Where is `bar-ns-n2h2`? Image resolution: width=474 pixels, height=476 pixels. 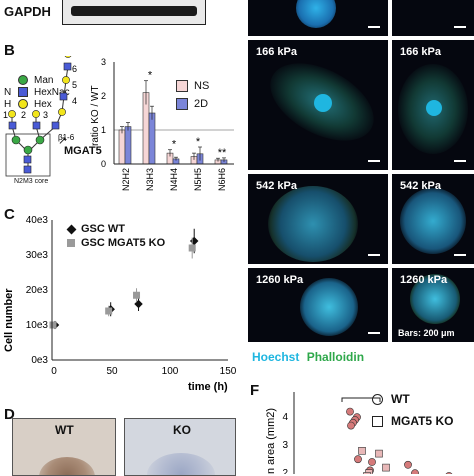 bar-ns-n2h2 is located at coordinates (122, 147).